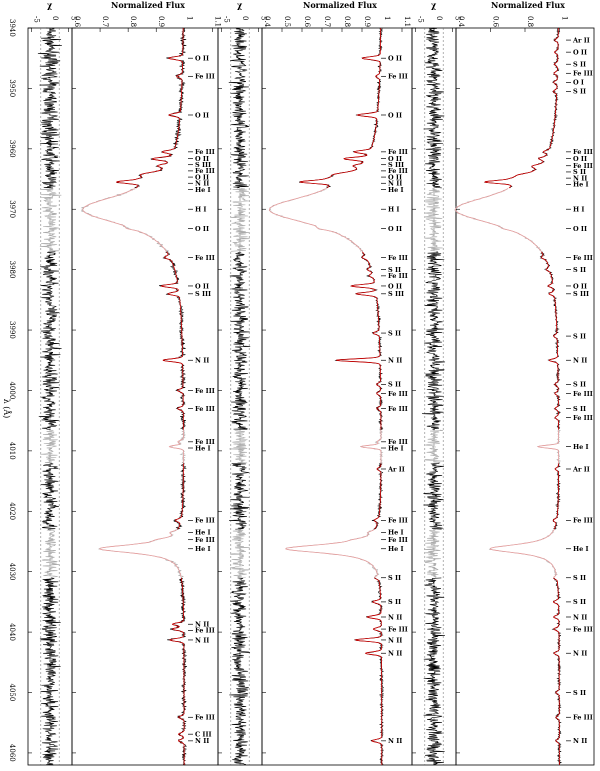 The height and width of the screenshot is (771, 600). I want to click on wavelength-tick-label: 3970, so click(12, 209).